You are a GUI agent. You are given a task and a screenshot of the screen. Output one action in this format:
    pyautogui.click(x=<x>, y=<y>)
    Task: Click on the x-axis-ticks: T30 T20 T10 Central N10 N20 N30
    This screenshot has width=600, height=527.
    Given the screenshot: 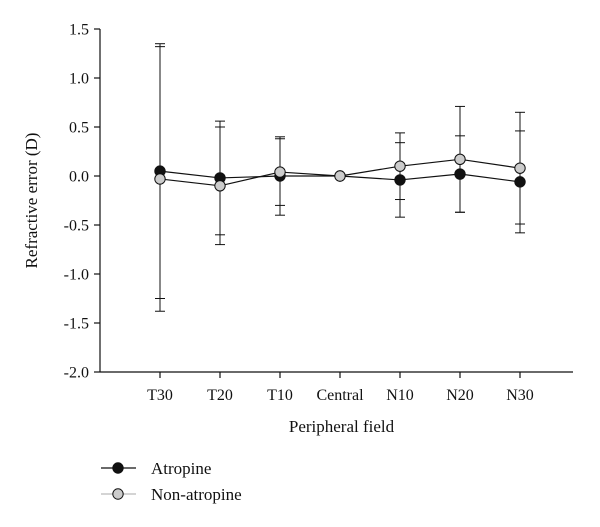 What is the action you would take?
    pyautogui.click(x=340, y=388)
    